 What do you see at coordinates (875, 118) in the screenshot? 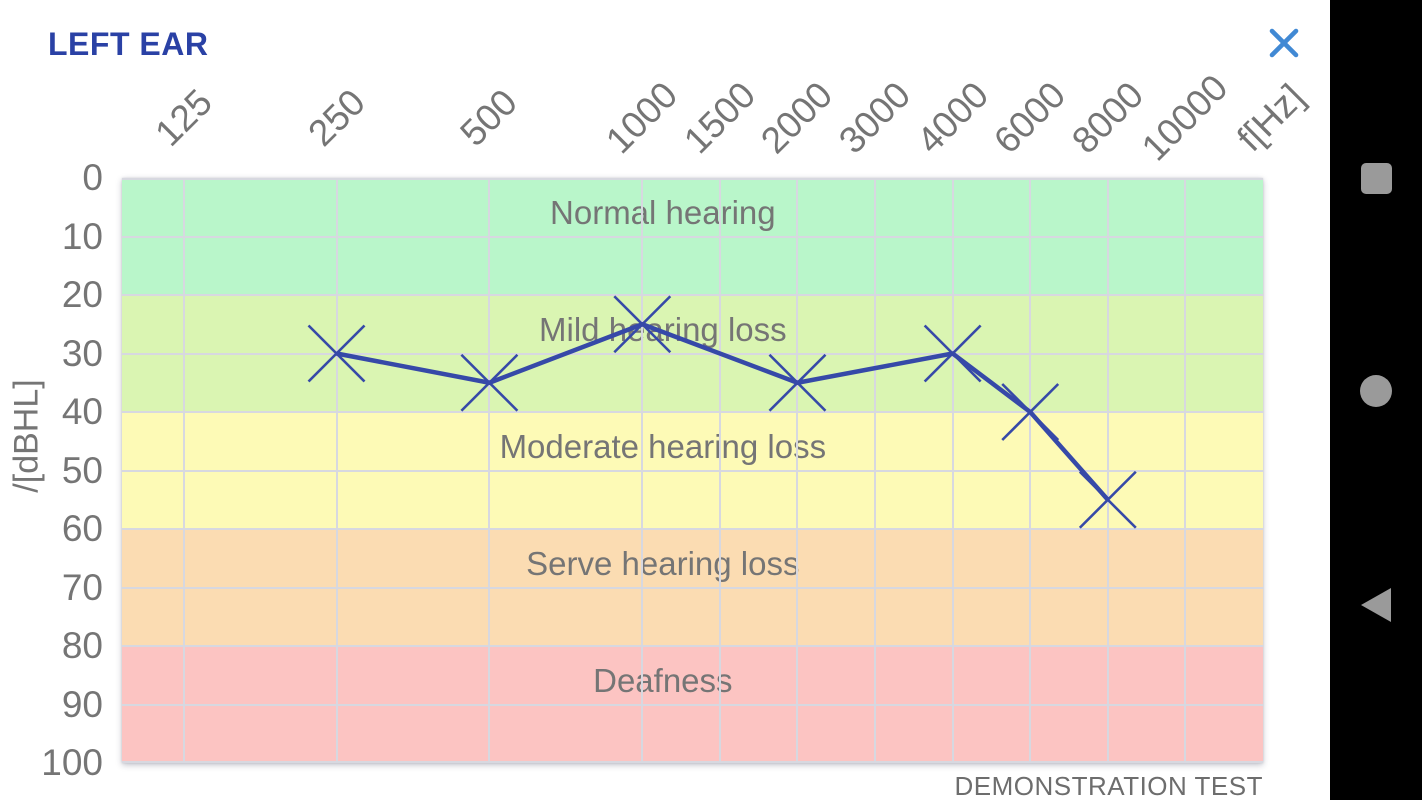
I see `x-tick-label: 3000` at bounding box center [875, 118].